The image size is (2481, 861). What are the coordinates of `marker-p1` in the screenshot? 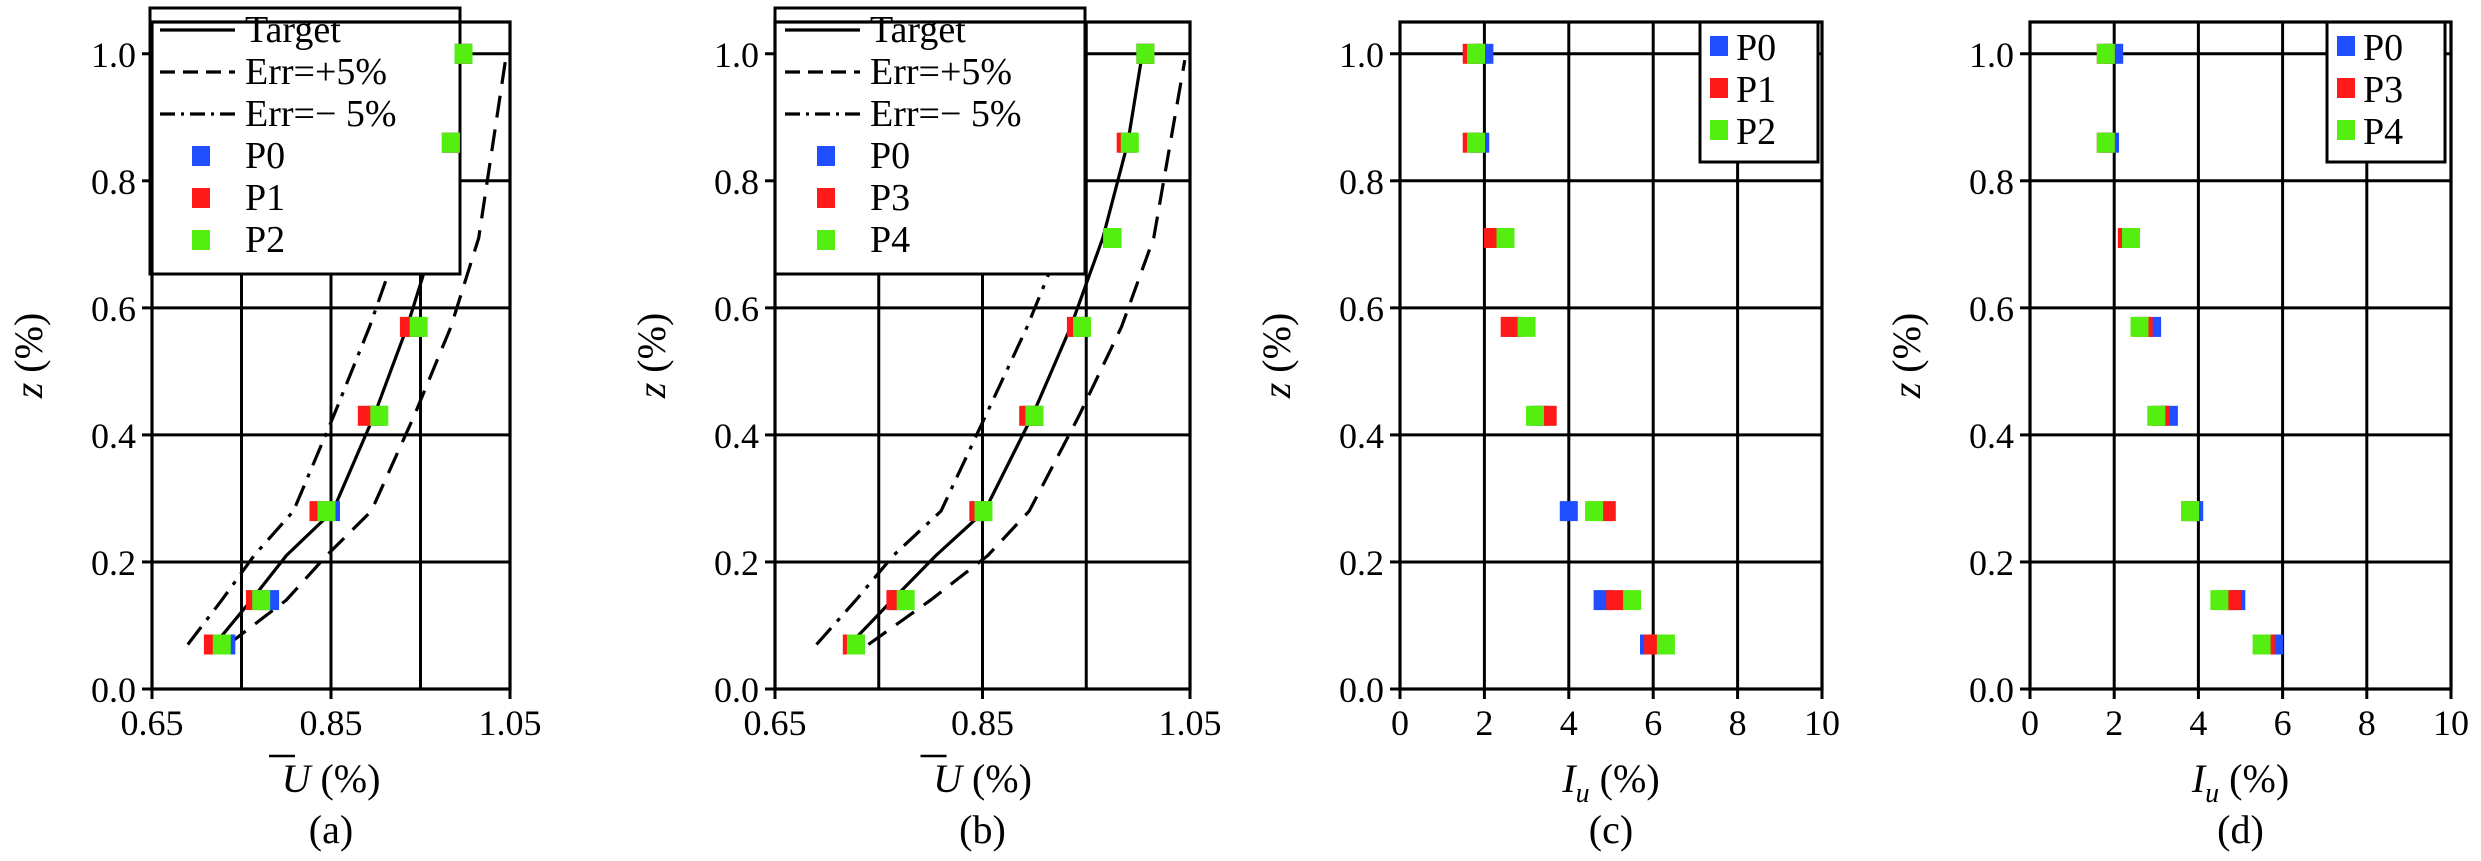 It's located at (1509, 326).